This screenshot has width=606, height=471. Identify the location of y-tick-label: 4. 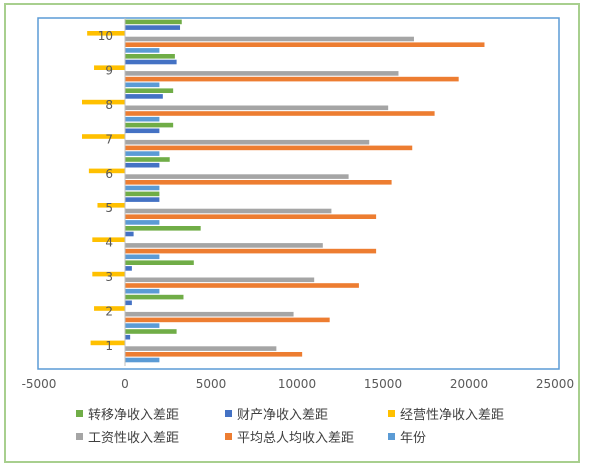
(109, 243).